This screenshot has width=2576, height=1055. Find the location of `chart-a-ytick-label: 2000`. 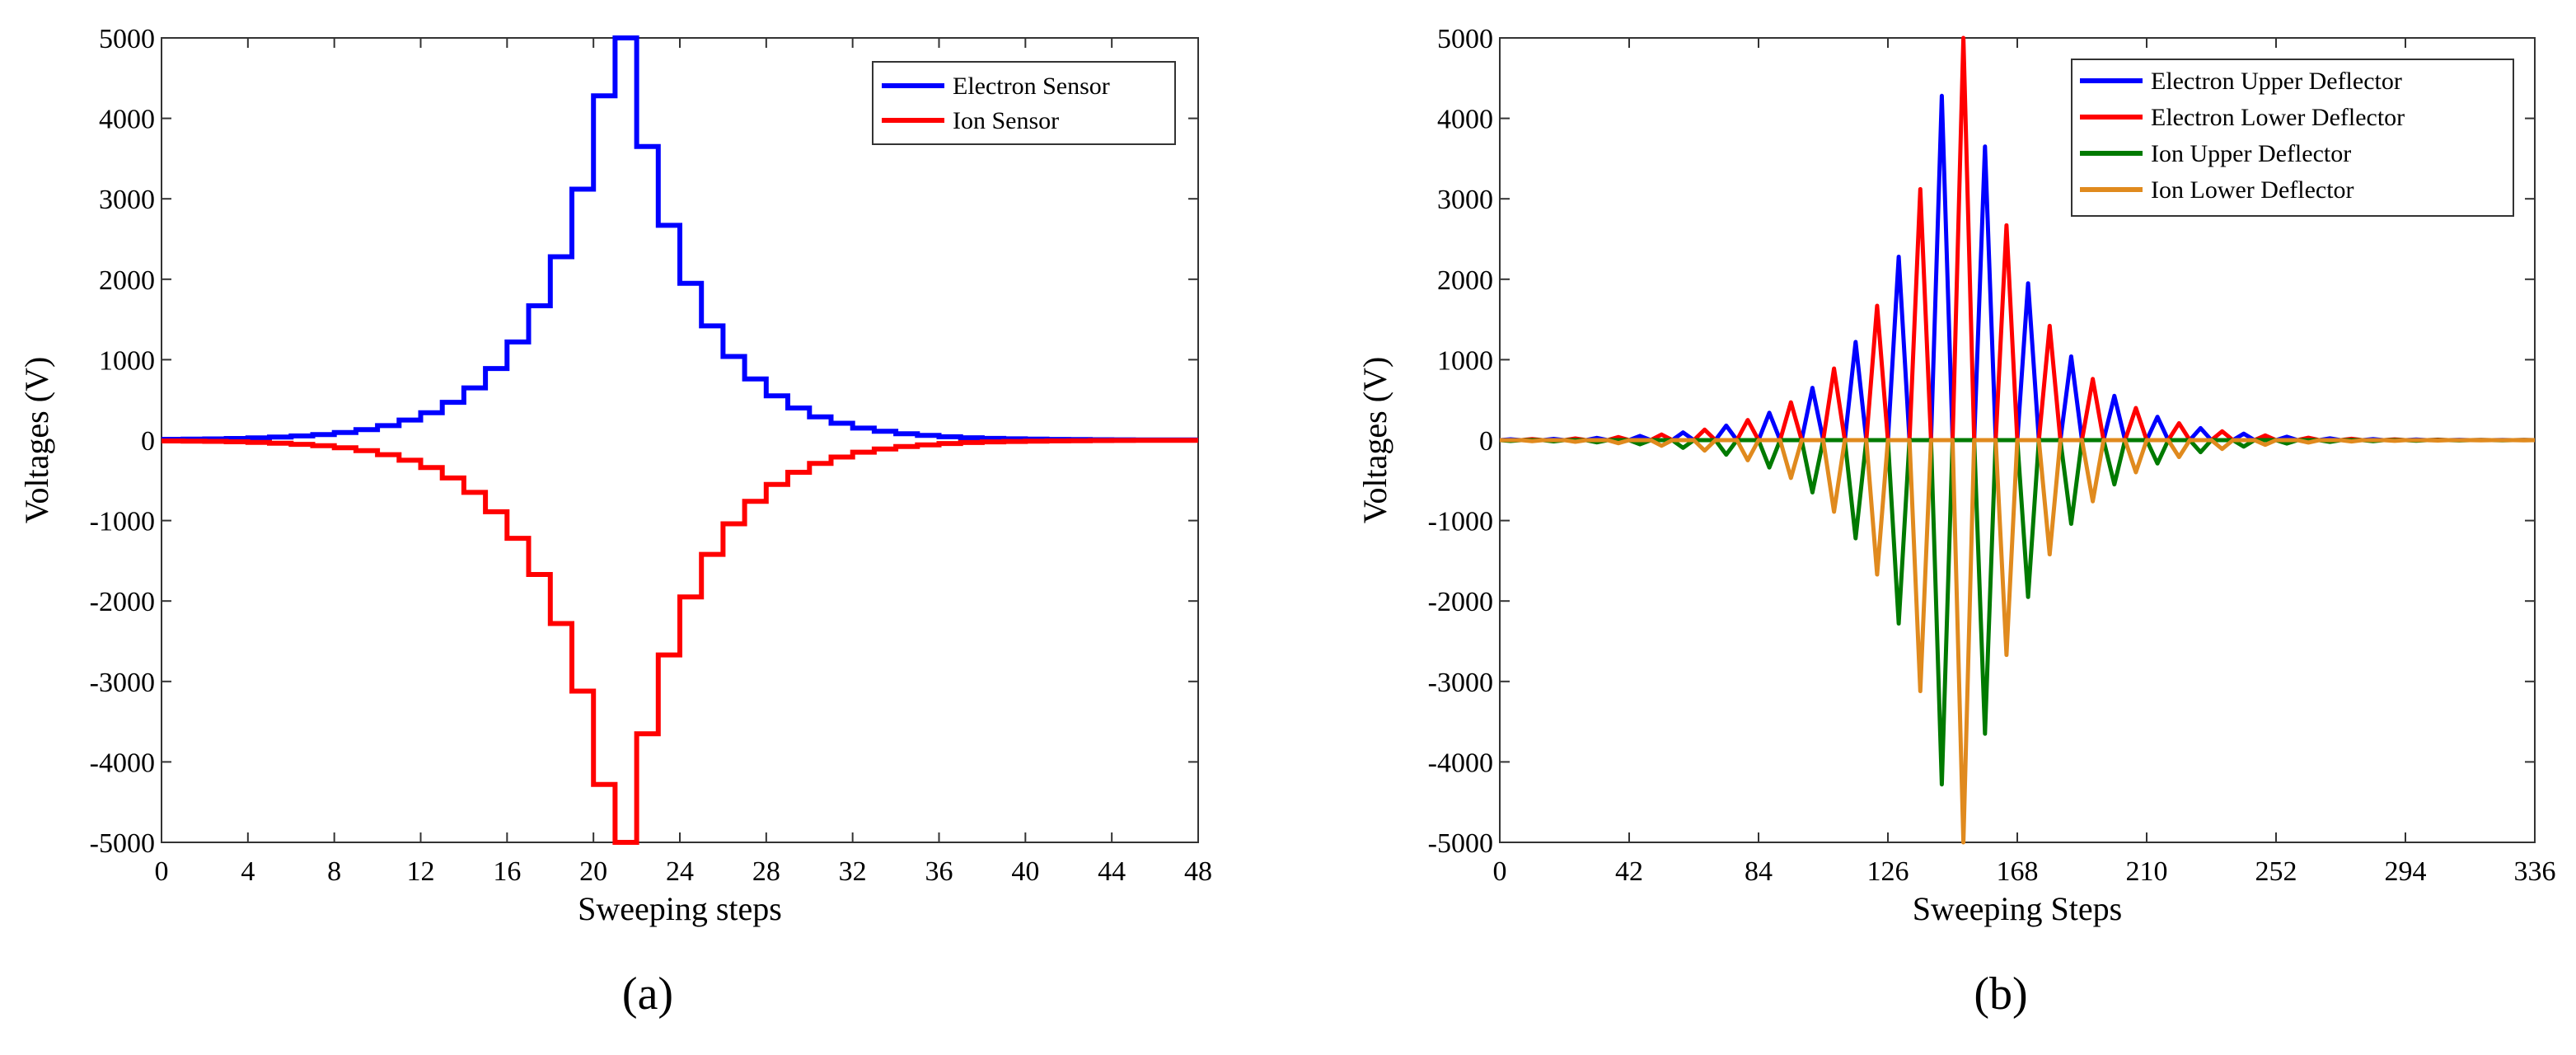

chart-a-ytick-label: 2000 is located at coordinates (127, 280).